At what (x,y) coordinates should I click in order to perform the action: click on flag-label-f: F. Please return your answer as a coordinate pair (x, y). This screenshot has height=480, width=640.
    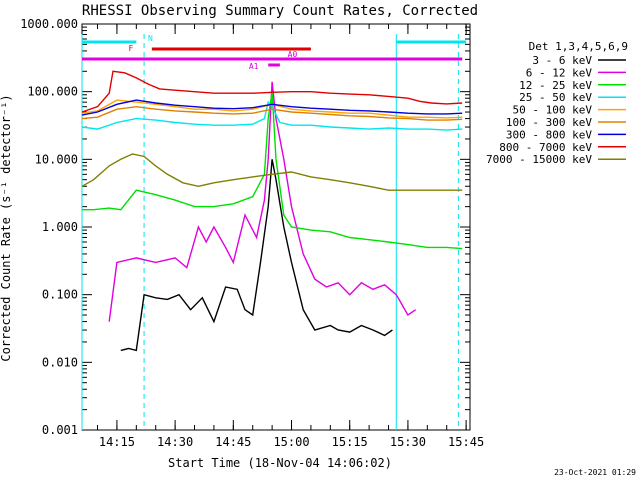
    Looking at the image, I should click on (131, 48).